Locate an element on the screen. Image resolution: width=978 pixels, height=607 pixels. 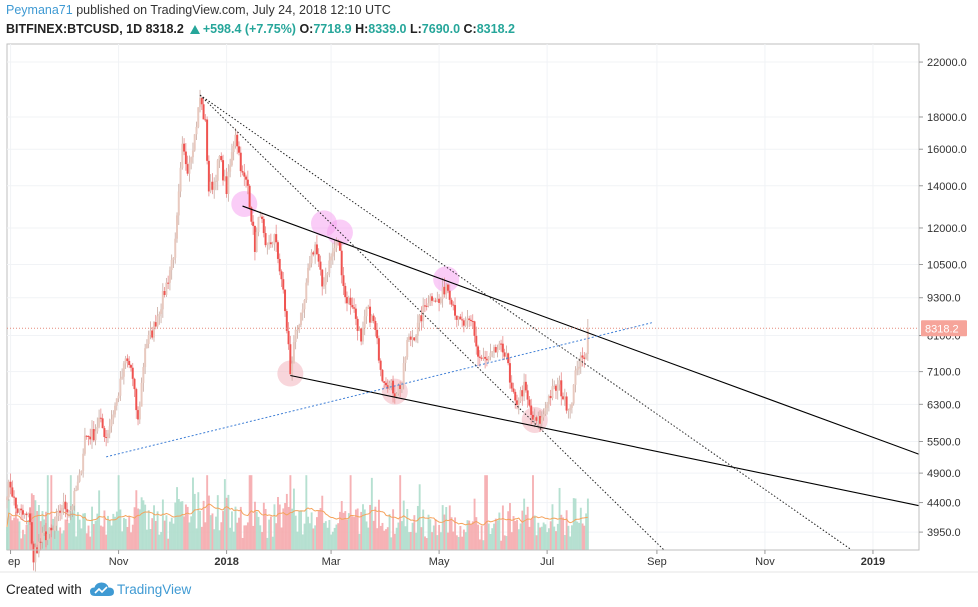
author-link: Peymana71 is located at coordinates (39, 10).